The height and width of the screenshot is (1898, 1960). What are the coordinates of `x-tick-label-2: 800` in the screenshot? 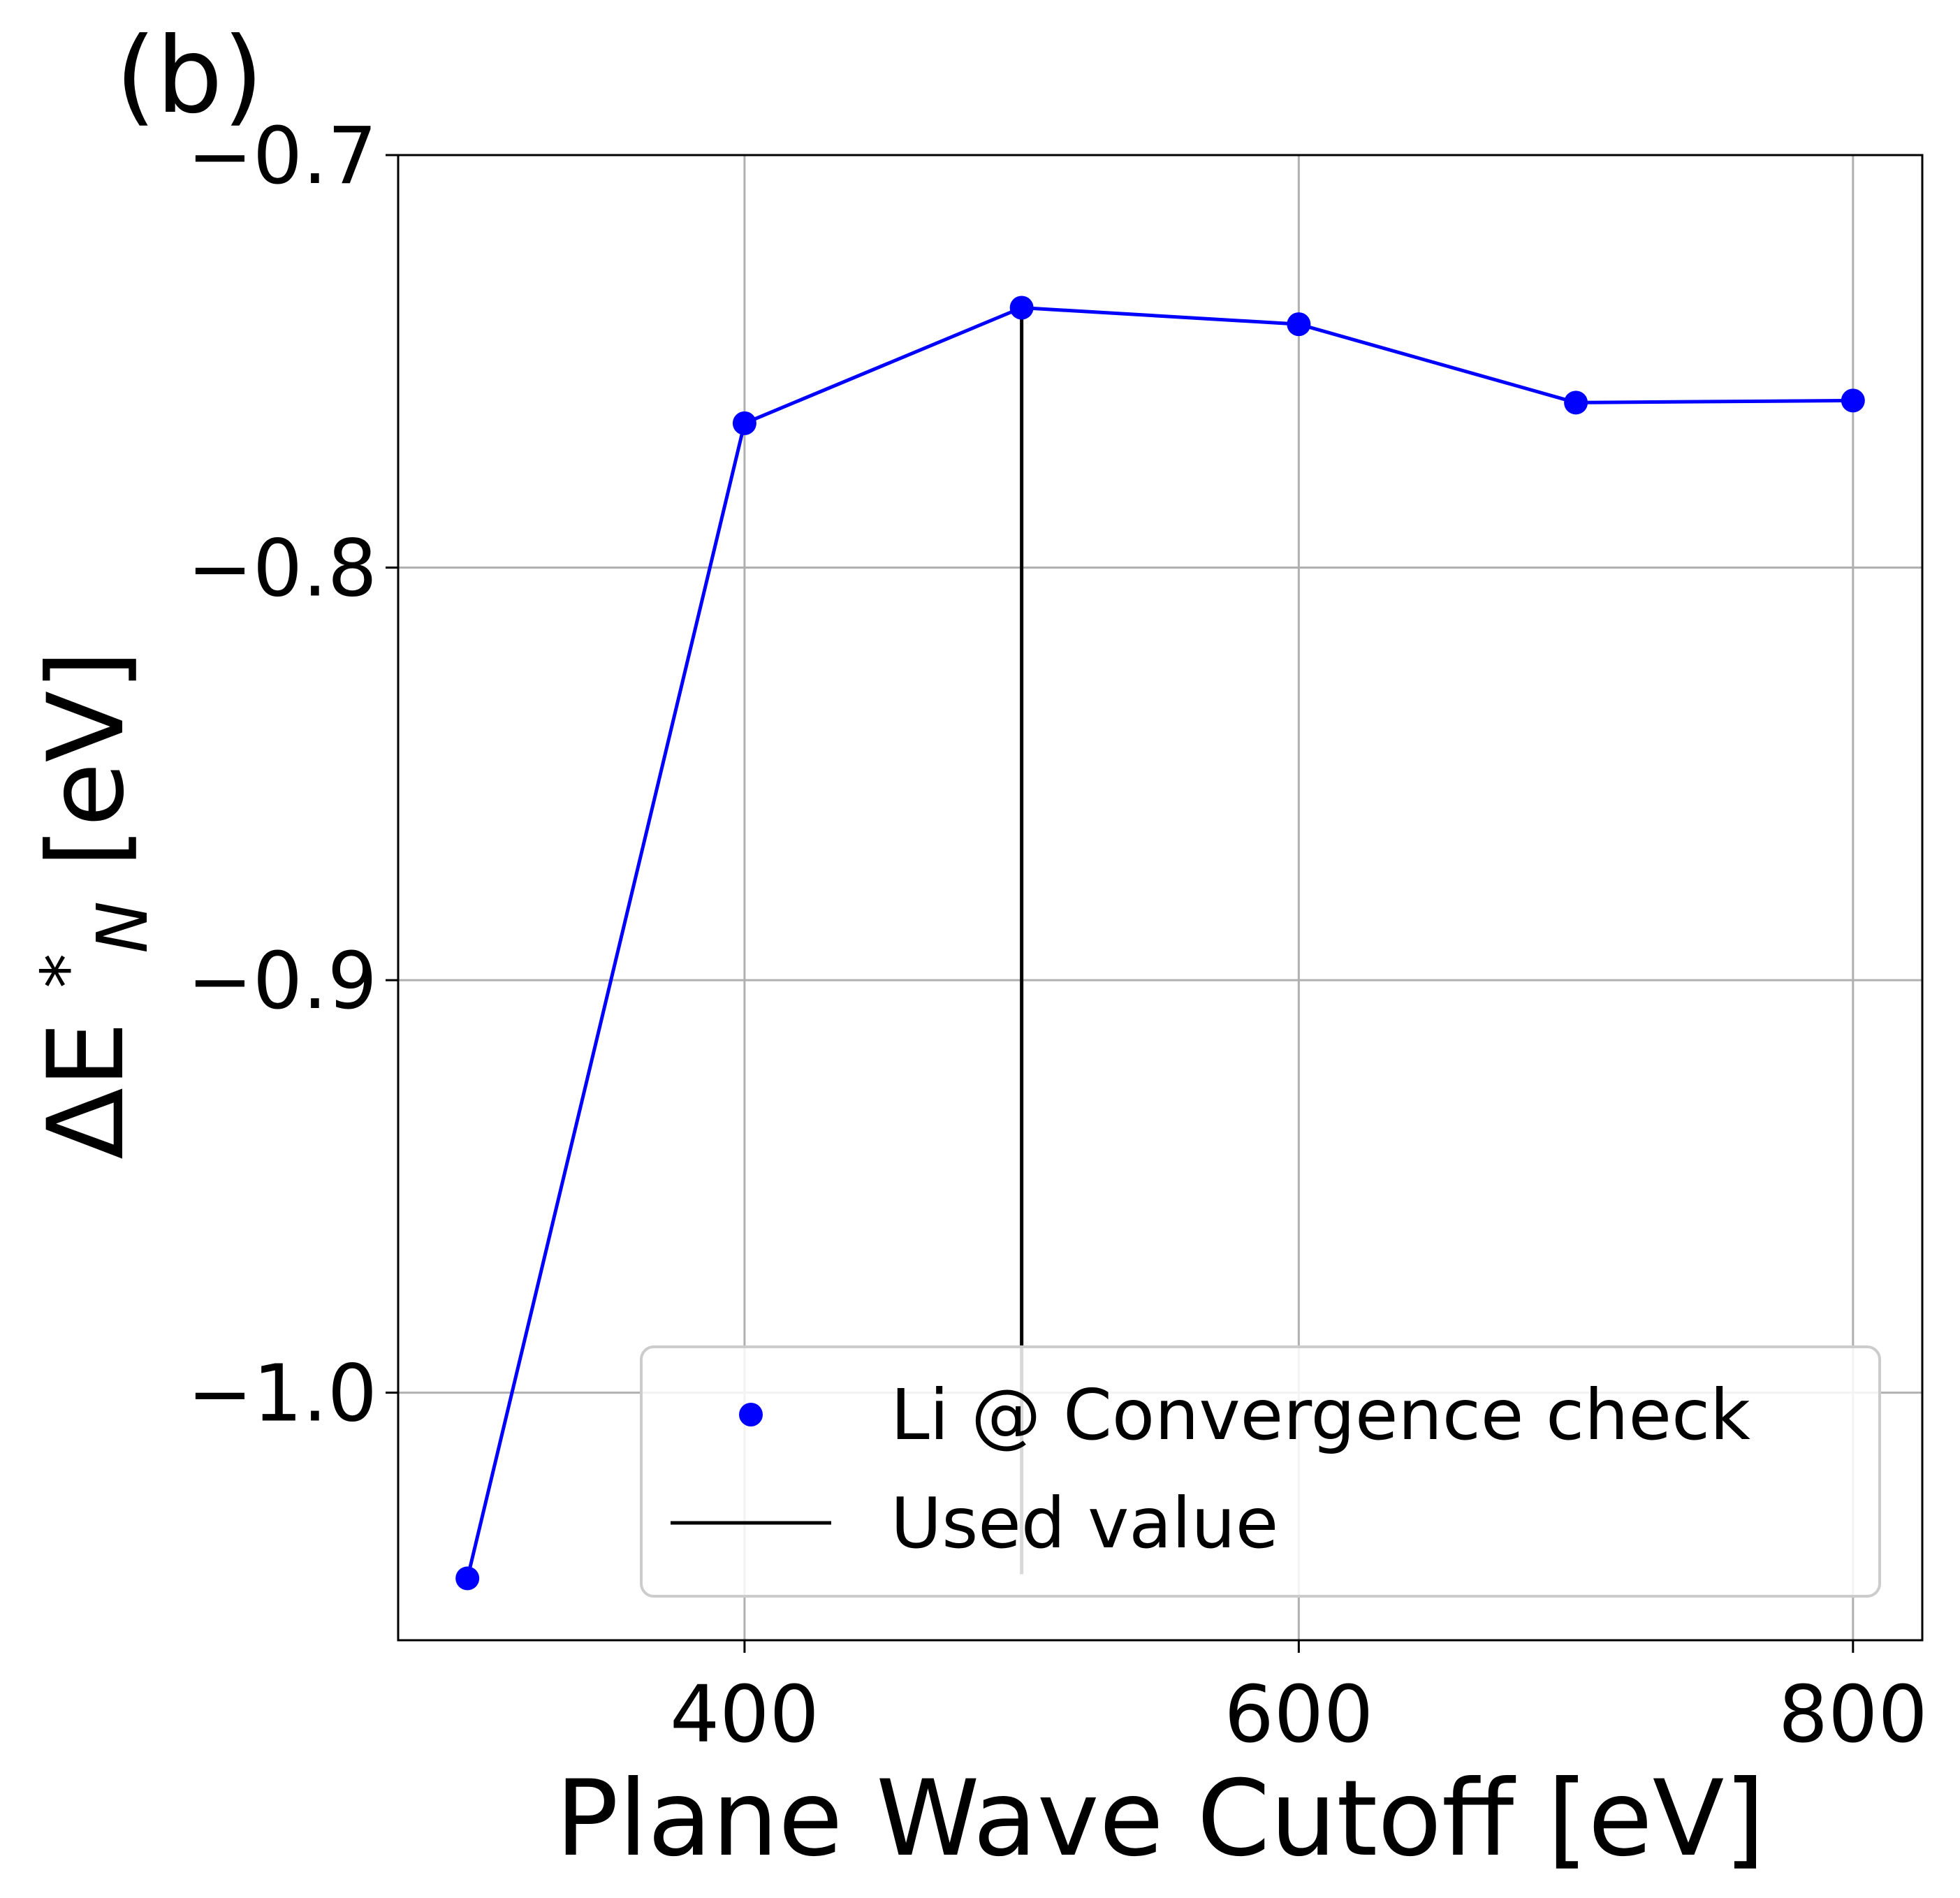 It's located at (1853, 1715).